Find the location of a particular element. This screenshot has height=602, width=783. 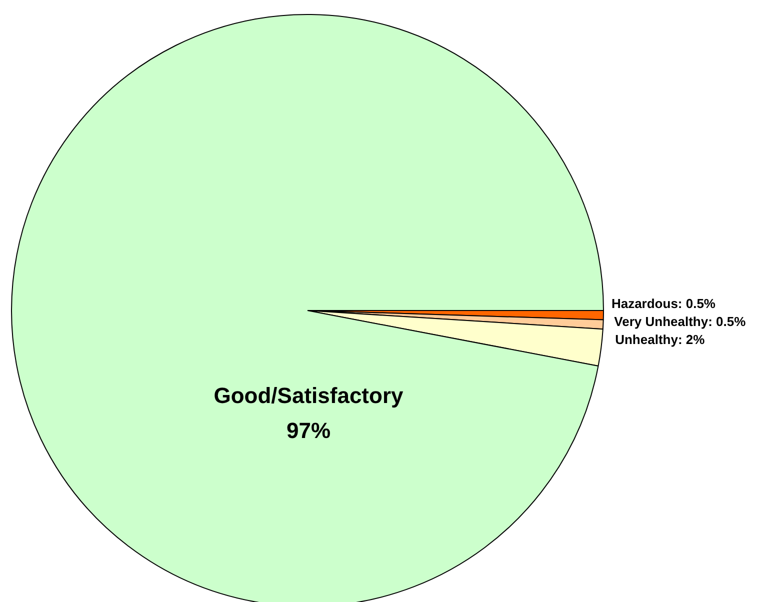

data-label: 97% is located at coordinates (308, 430).